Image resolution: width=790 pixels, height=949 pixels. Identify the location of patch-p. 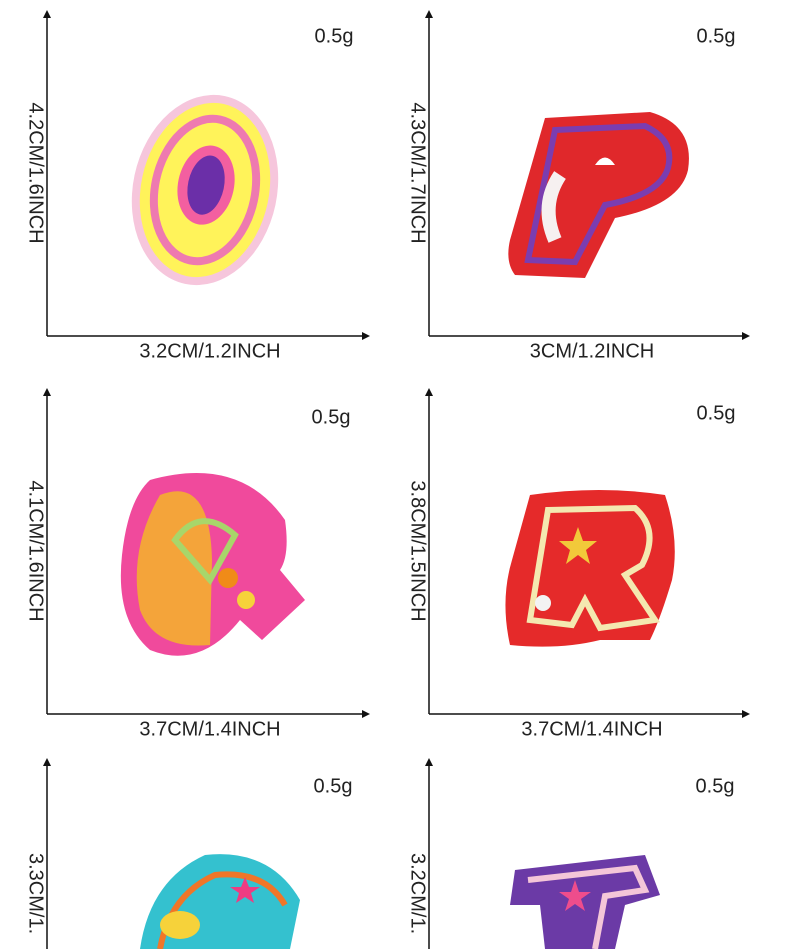
(598, 195).